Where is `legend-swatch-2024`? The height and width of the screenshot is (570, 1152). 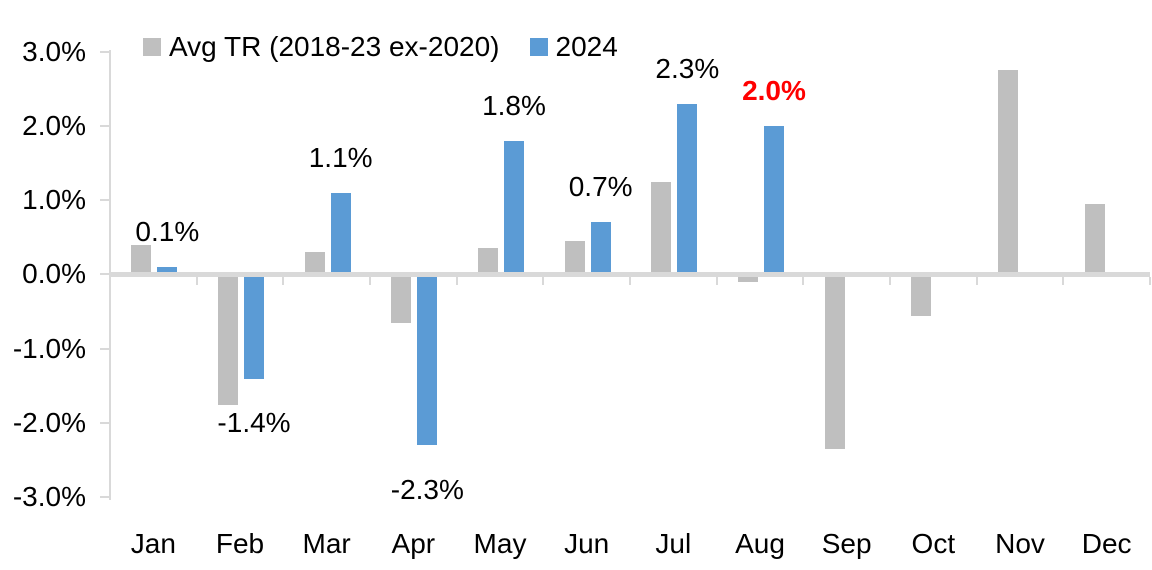
legend-swatch-2024 is located at coordinates (538, 47).